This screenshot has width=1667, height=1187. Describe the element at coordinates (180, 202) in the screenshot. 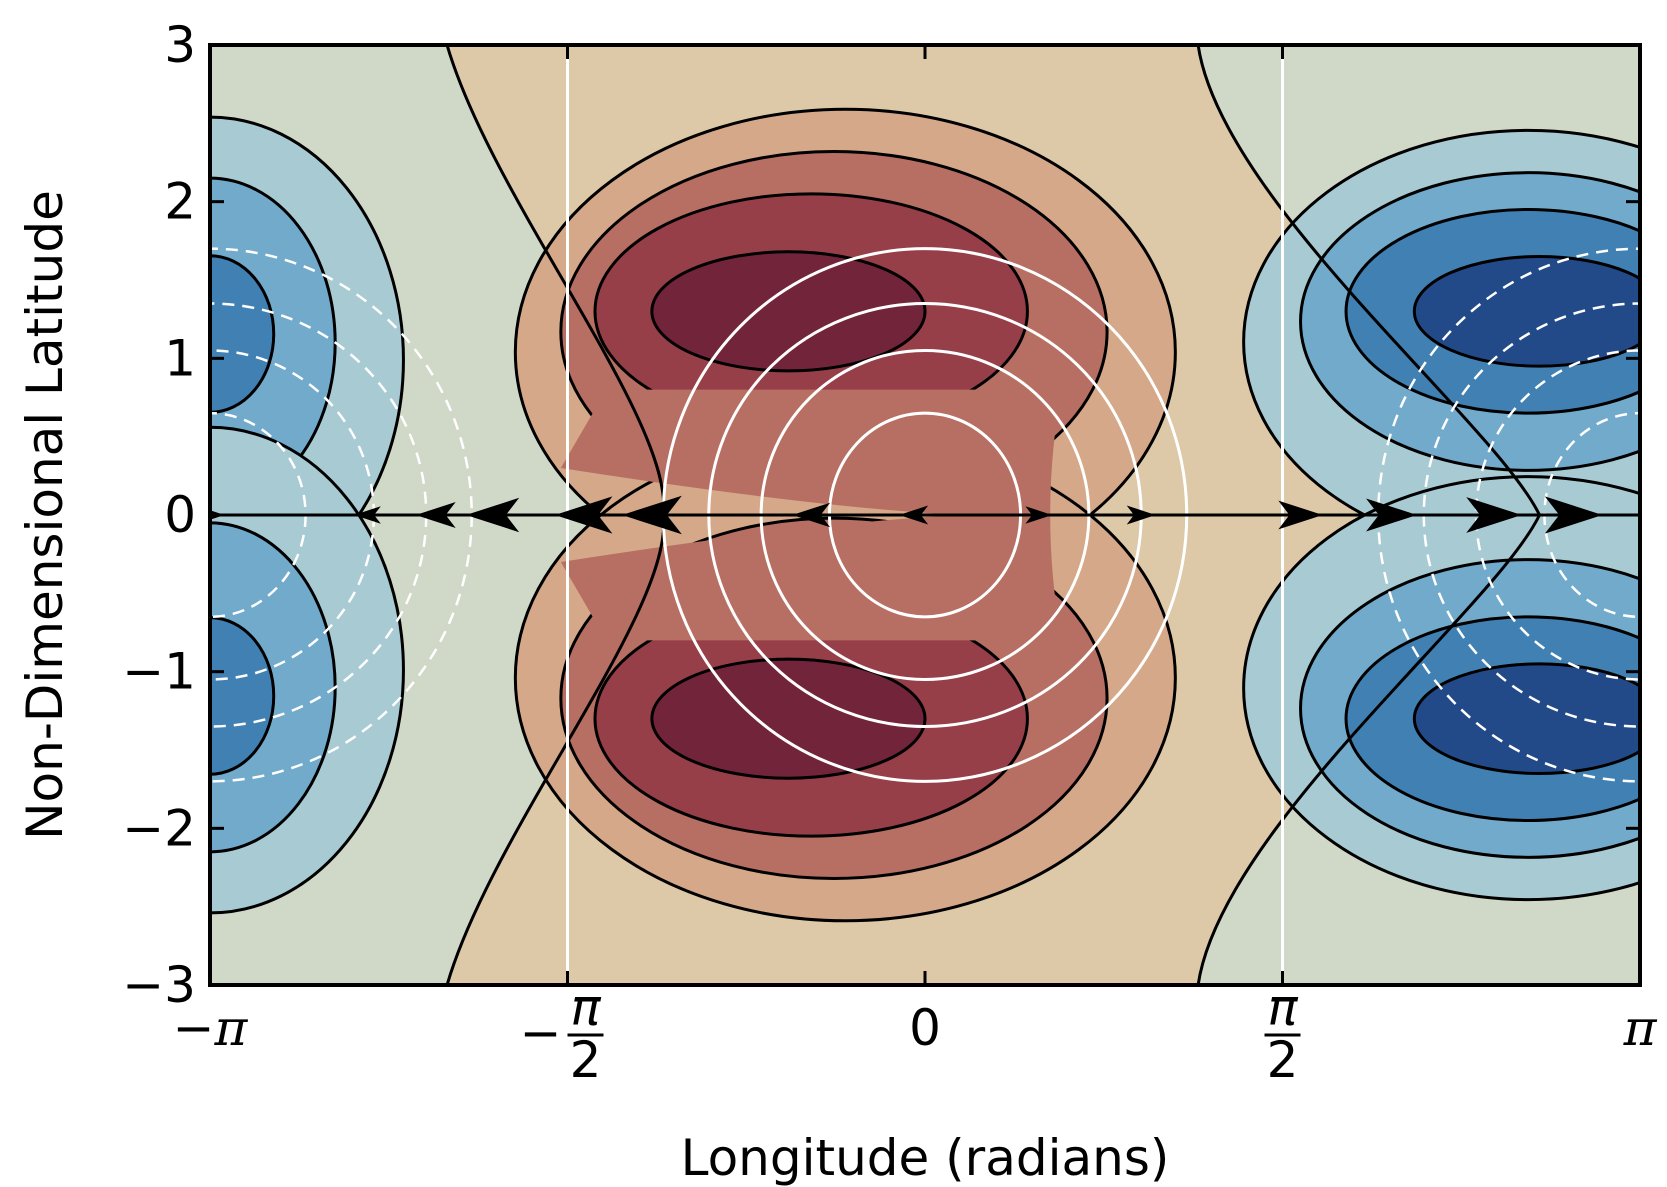

I see `y-tick-label-1: 2` at that location.